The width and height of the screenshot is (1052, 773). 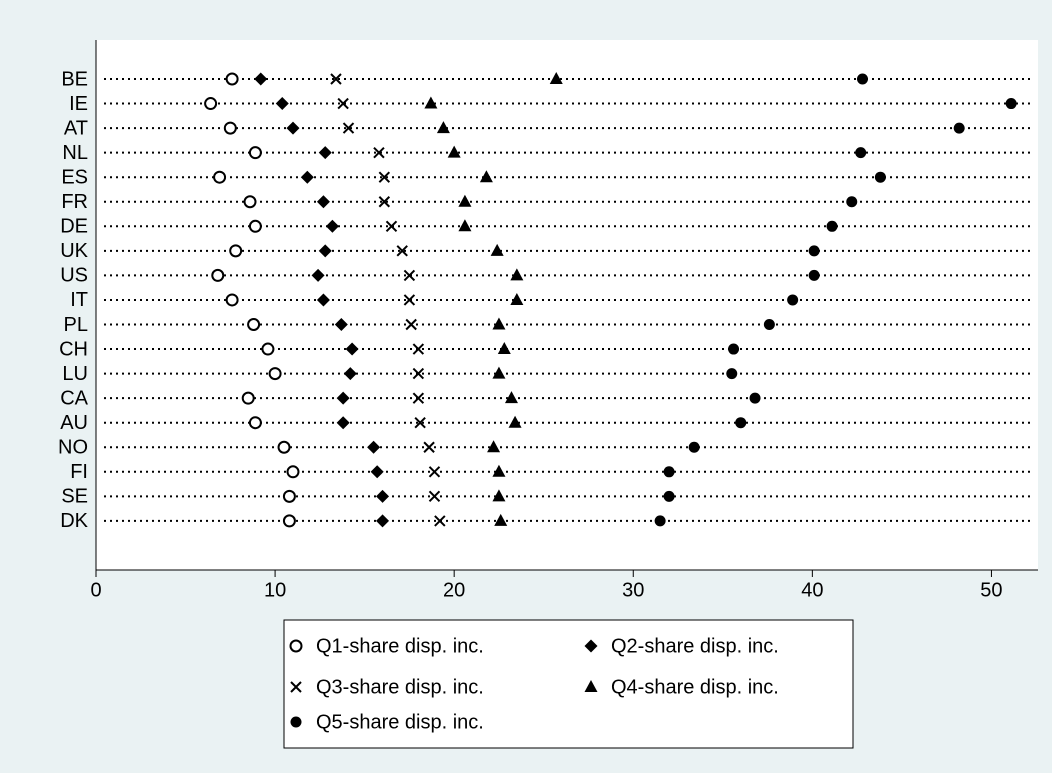 What do you see at coordinates (74, 251) in the screenshot?
I see `y-tick-label: UK` at bounding box center [74, 251].